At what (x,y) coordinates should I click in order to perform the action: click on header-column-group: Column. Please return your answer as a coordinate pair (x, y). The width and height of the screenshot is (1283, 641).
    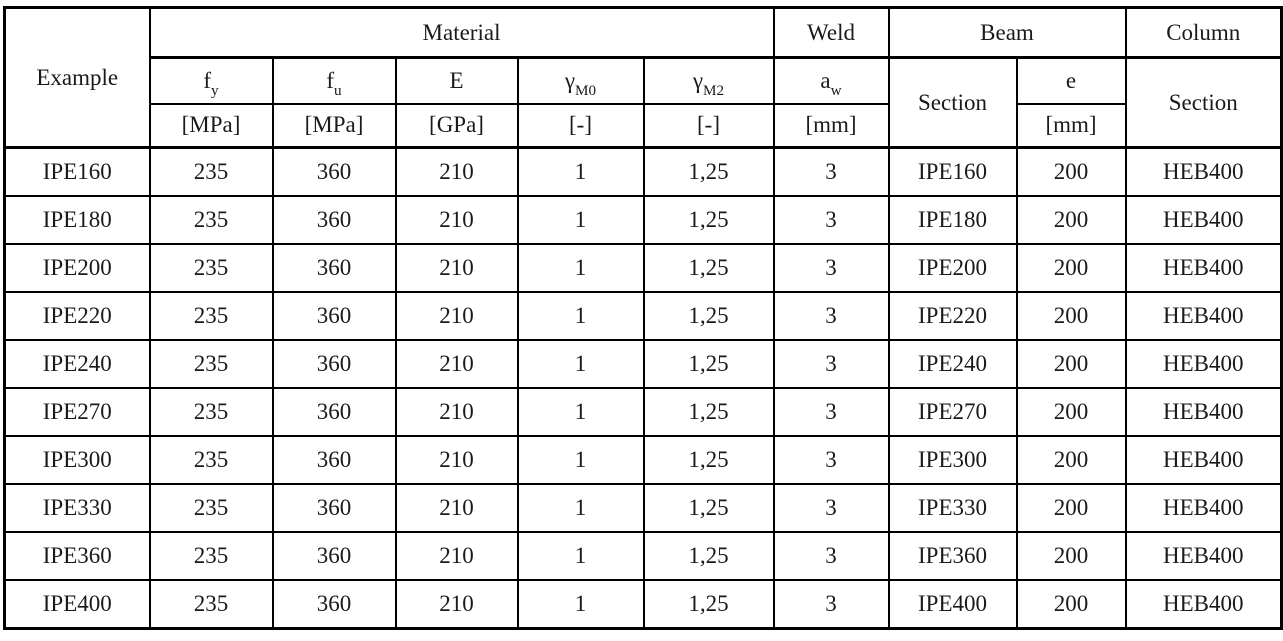
    Looking at the image, I should click on (1203, 32).